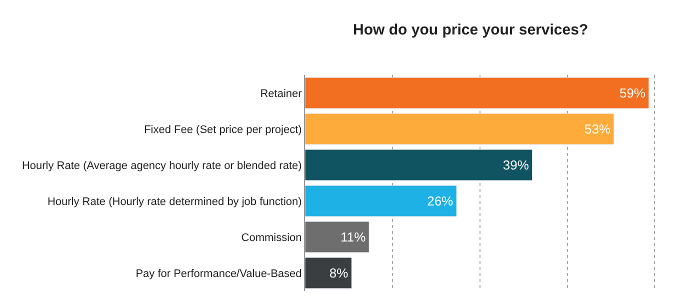 The width and height of the screenshot is (687, 303). What do you see at coordinates (281, 94) in the screenshot?
I see `y-tick-label: Retainer` at bounding box center [281, 94].